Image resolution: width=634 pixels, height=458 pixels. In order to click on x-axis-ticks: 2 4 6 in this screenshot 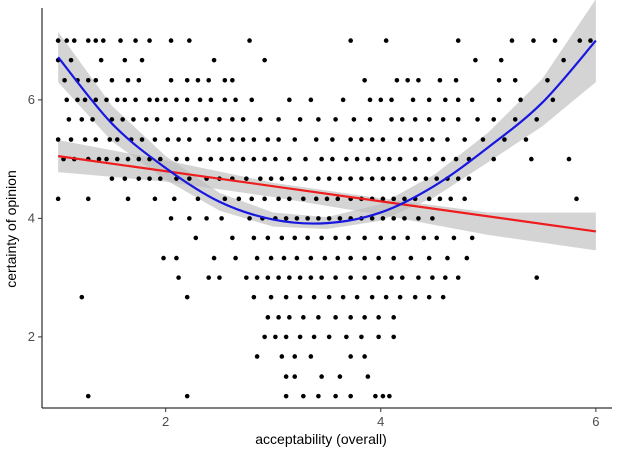, I will do `click(380, 418)`.